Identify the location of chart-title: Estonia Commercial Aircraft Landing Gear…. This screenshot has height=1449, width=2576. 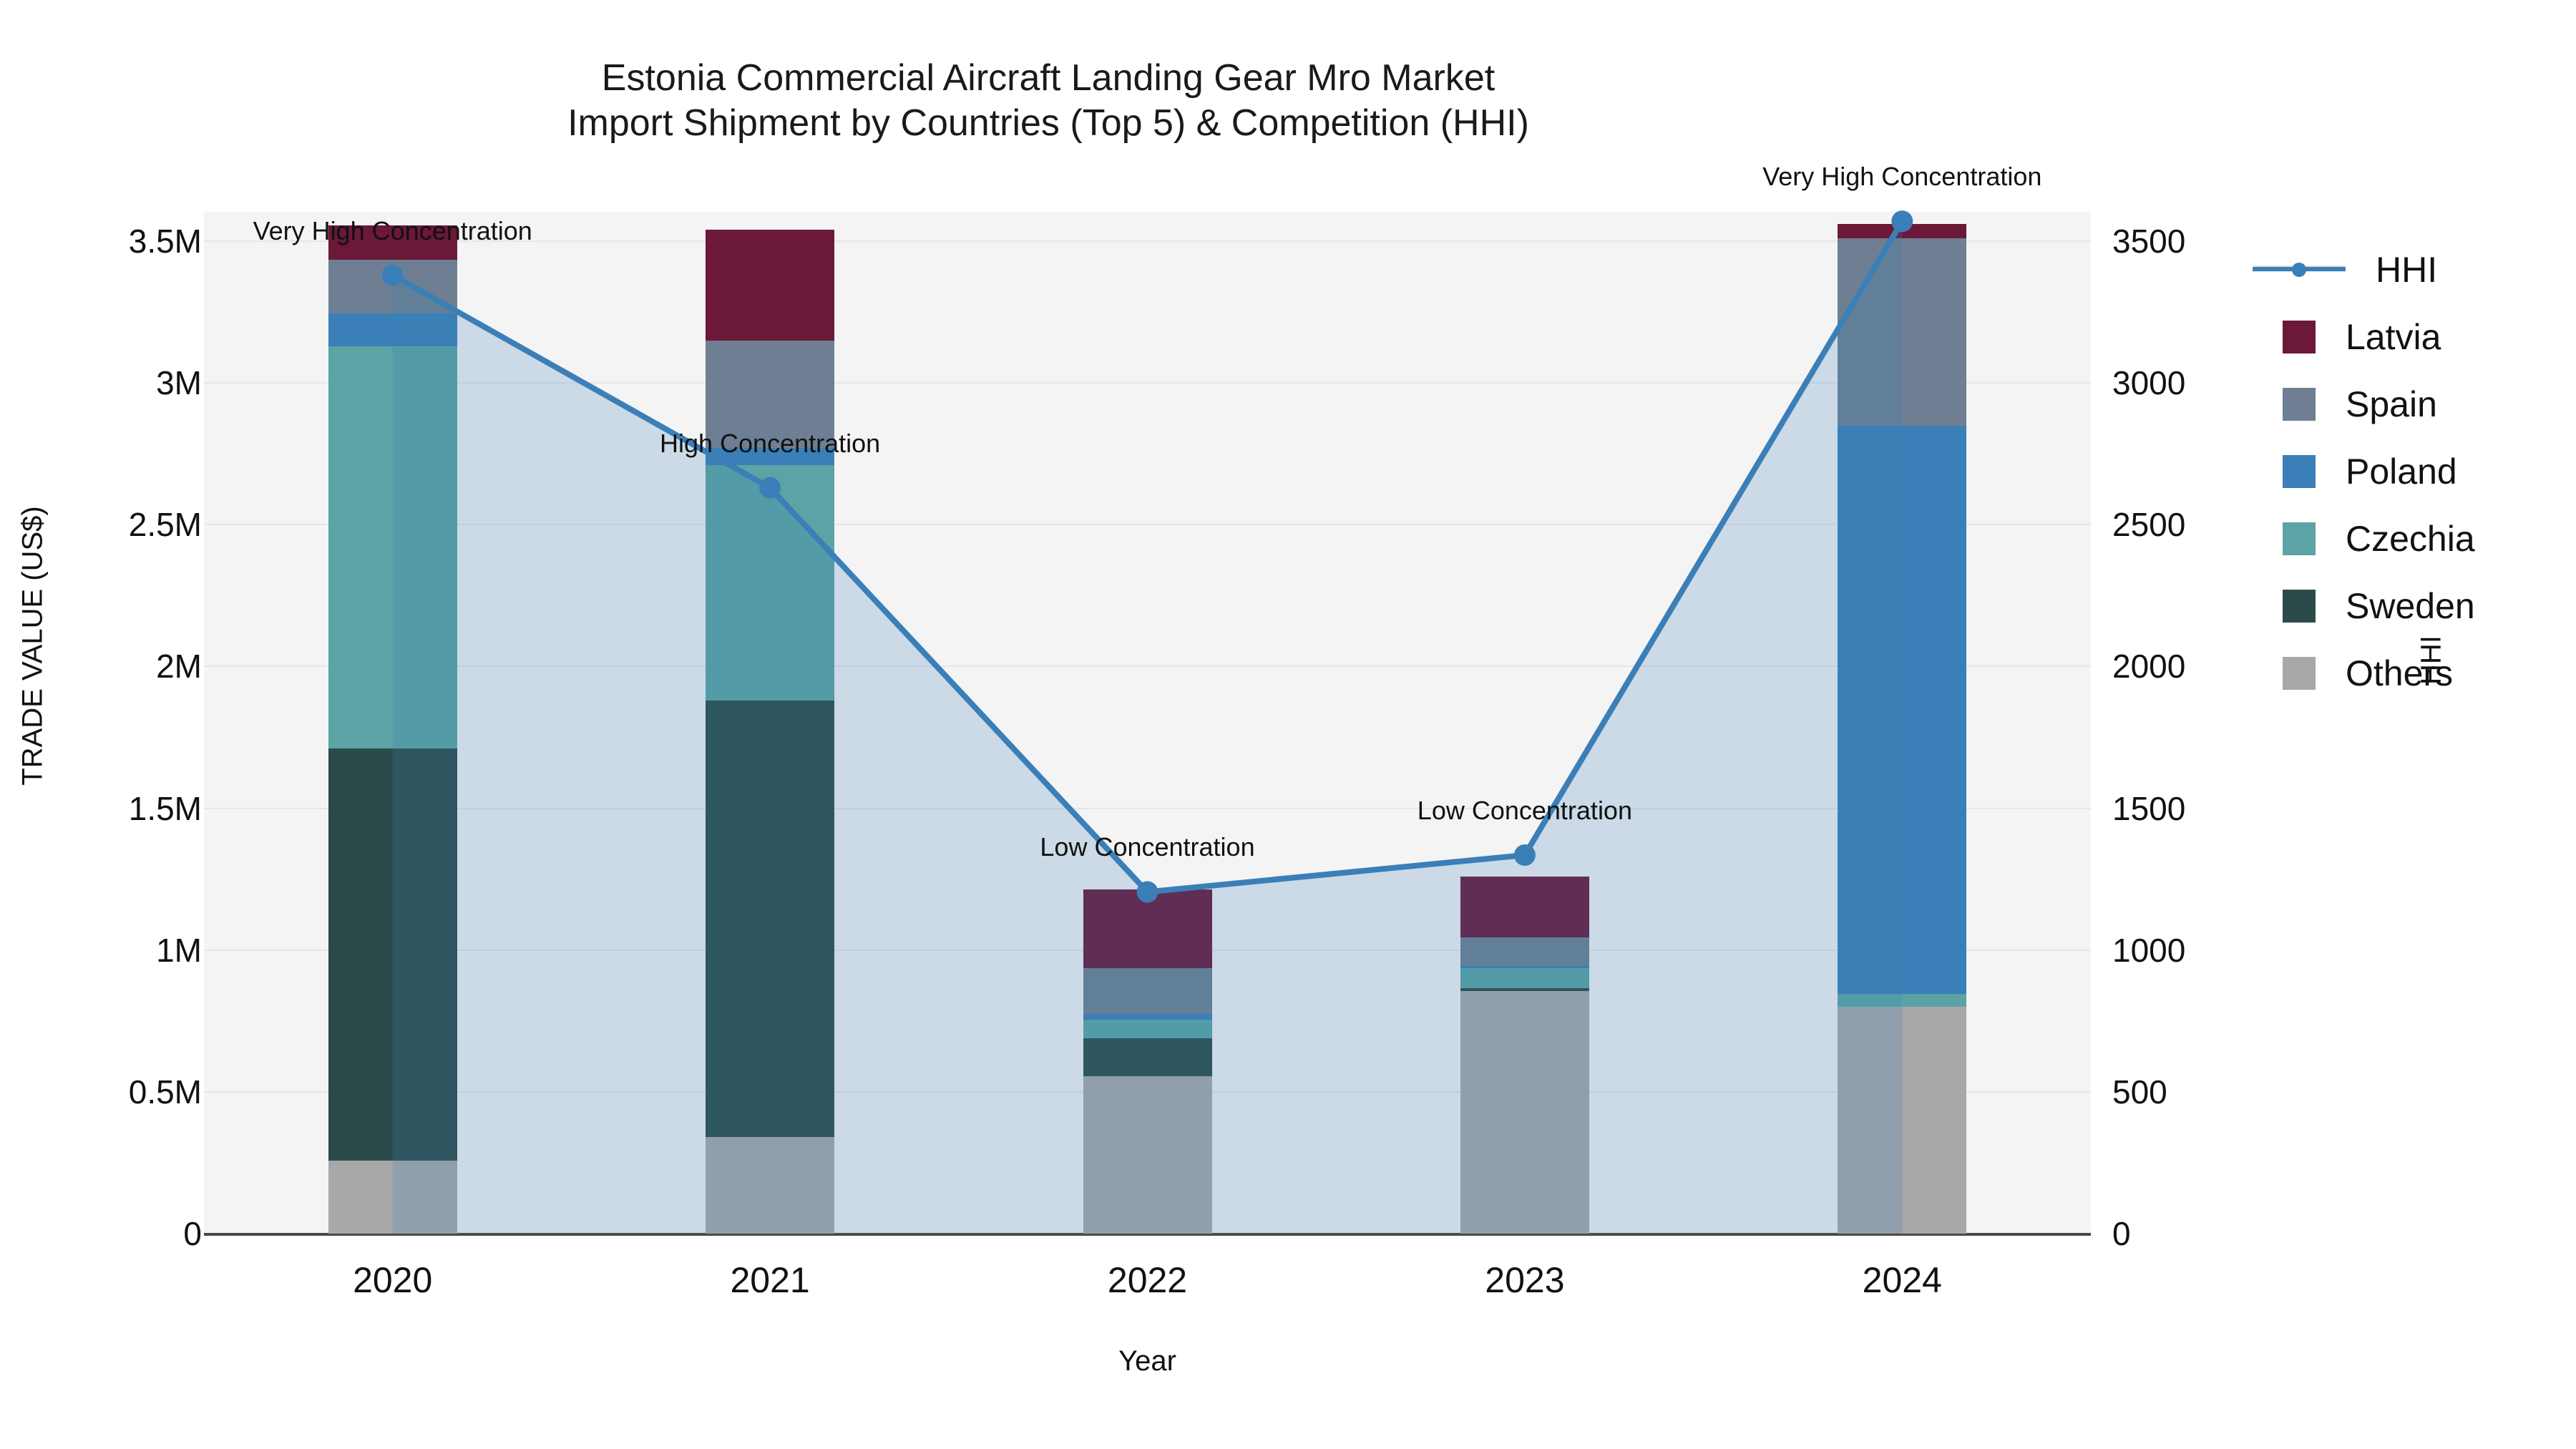
(1048, 101).